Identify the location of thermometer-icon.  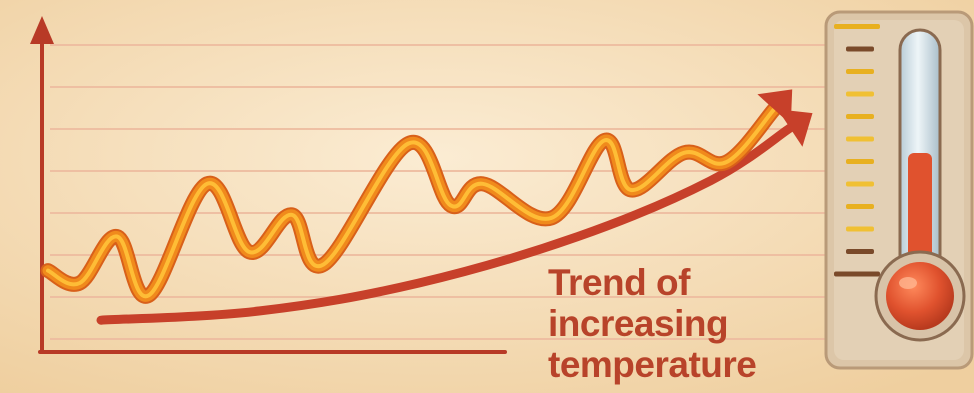
(899, 190).